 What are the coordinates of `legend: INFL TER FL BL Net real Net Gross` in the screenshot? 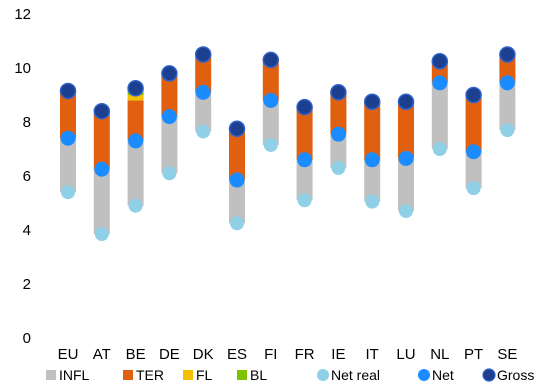 It's located at (290, 375).